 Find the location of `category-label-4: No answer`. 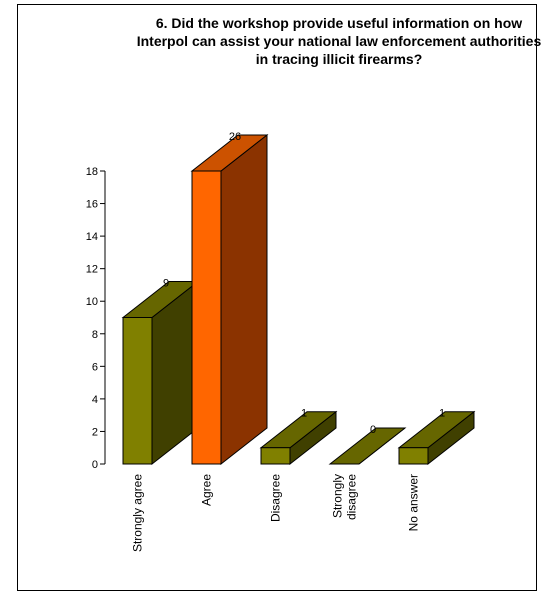

category-label-4: No answer is located at coordinates (414, 502).